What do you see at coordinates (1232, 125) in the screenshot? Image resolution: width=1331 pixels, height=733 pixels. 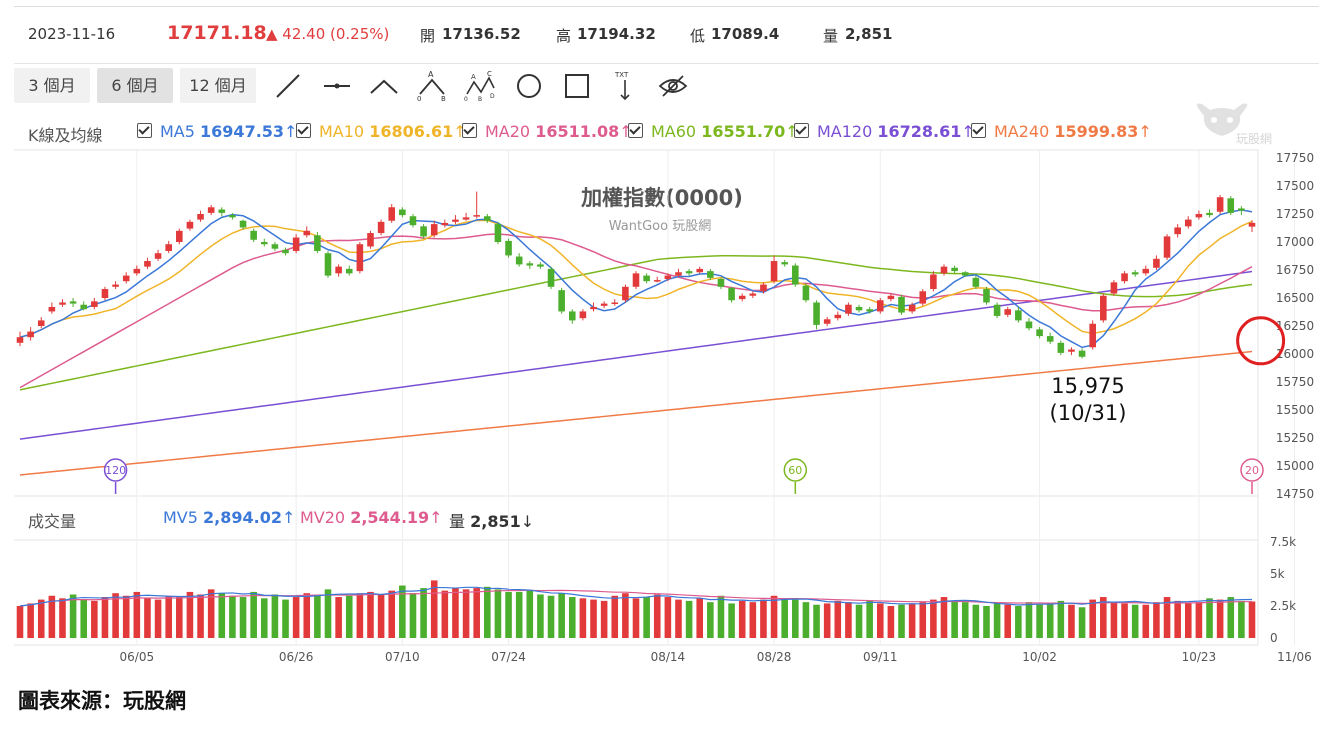 I see `wantgoo-logo: 玩股網` at bounding box center [1232, 125].